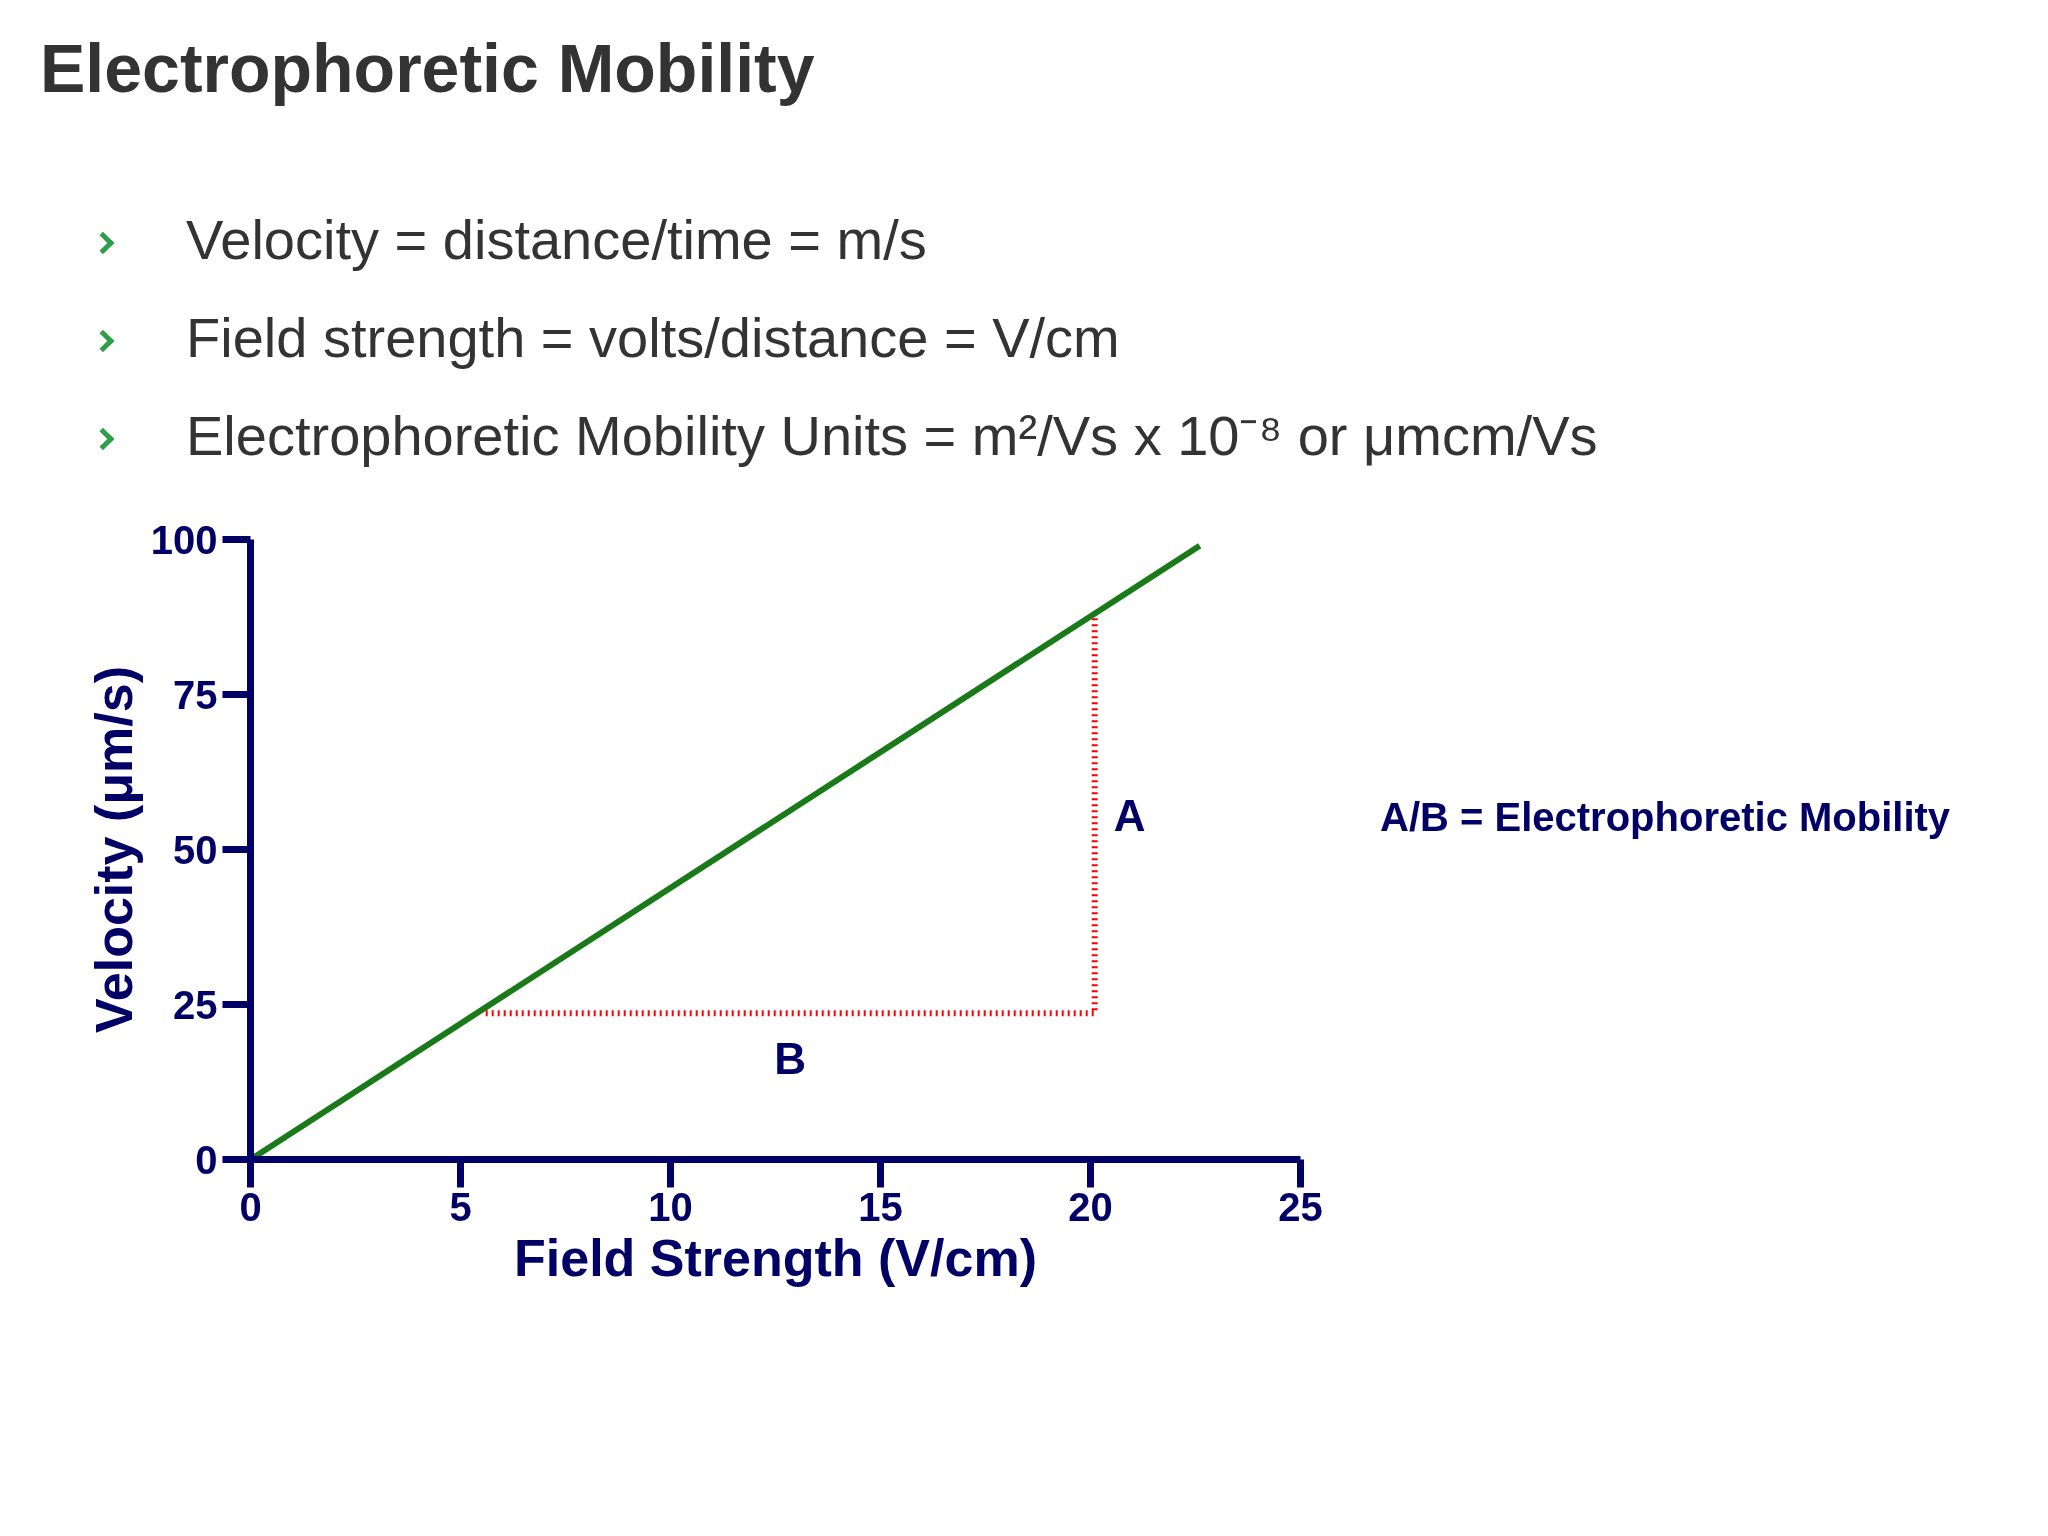  I want to click on x-axis-title: Field Strength (V/cm), so click(775, 1257).